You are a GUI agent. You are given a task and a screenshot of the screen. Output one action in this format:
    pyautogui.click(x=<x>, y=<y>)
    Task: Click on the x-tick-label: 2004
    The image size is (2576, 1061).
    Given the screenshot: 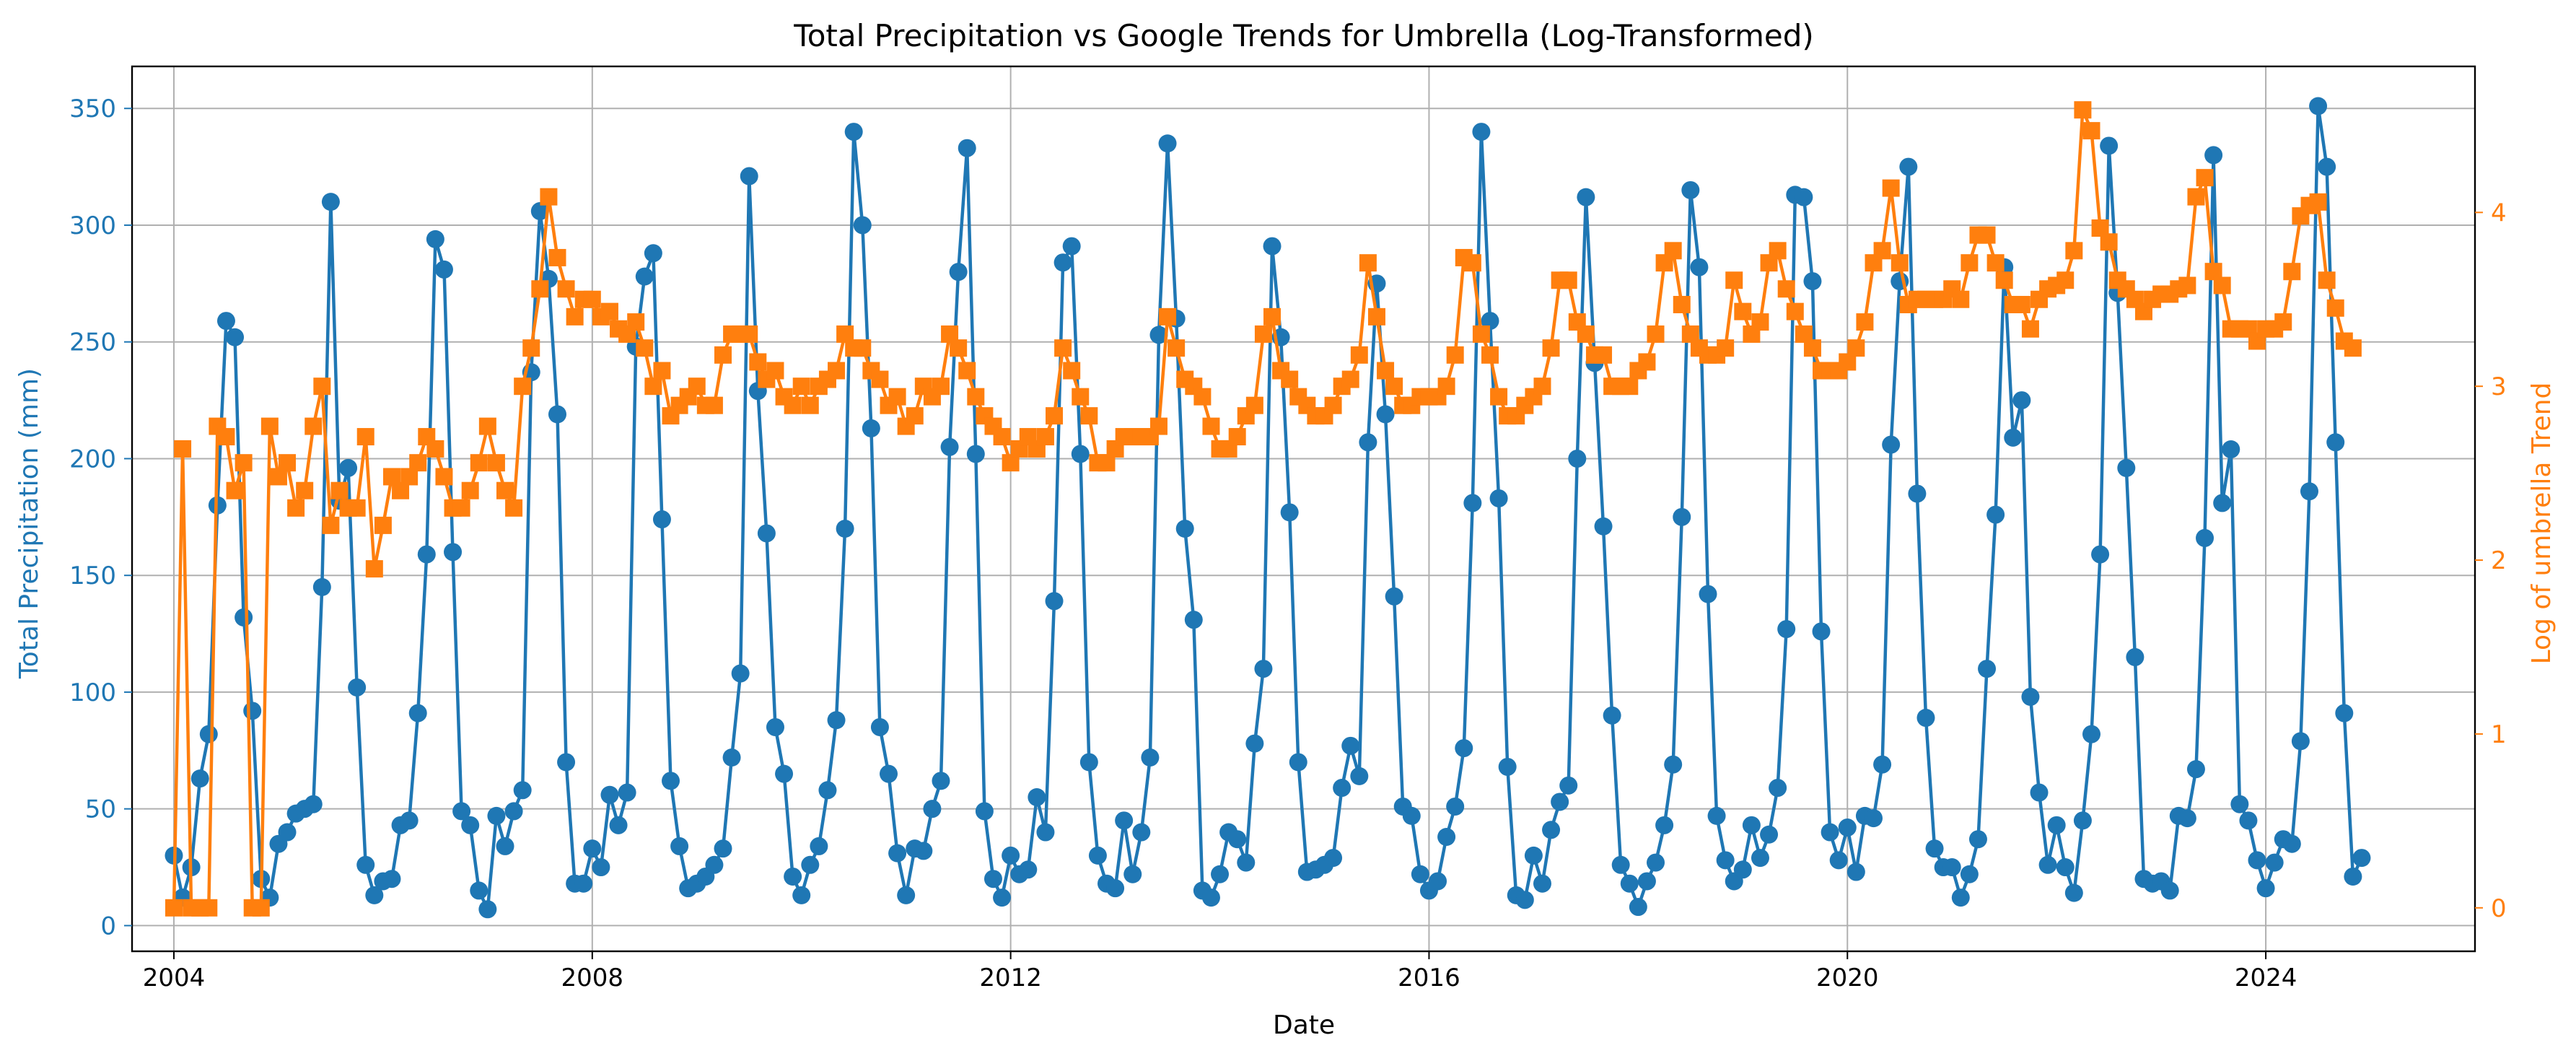 What is the action you would take?
    pyautogui.click(x=174, y=978)
    